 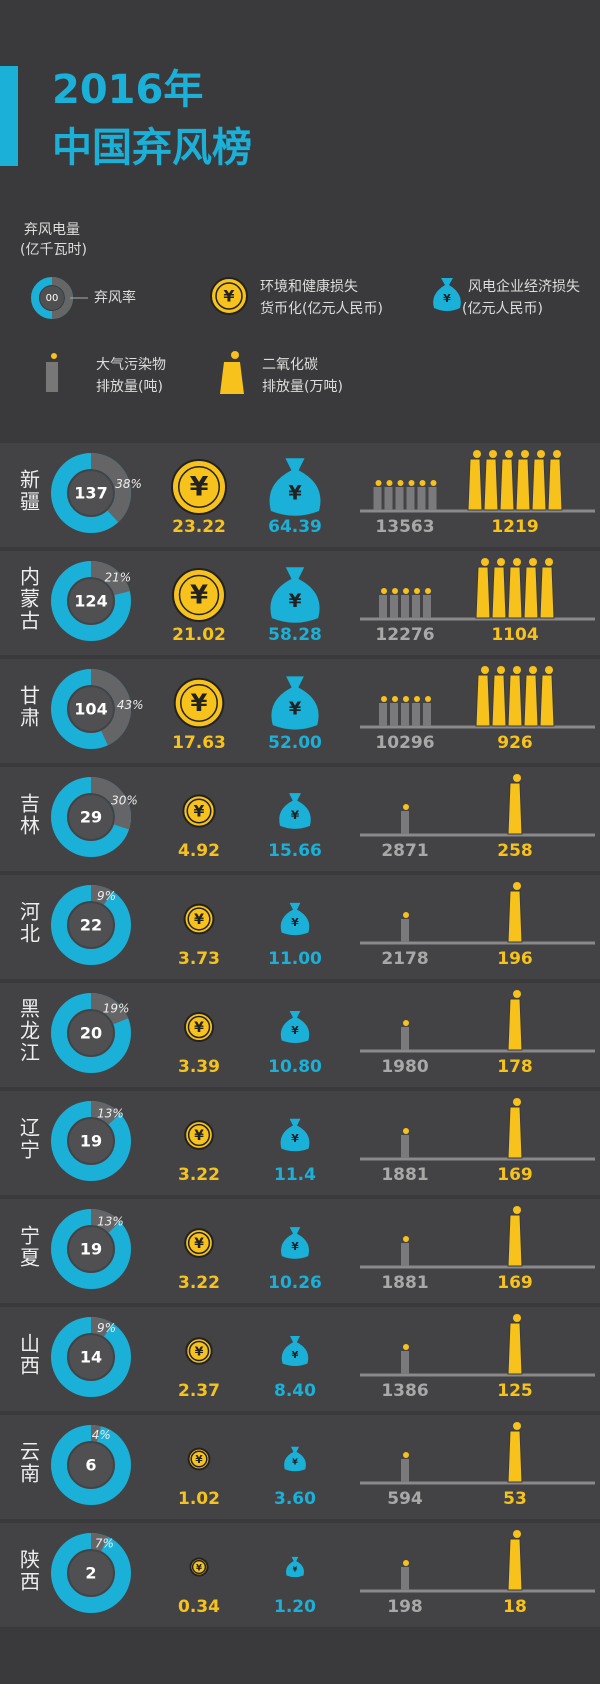 What do you see at coordinates (29, 1031) in the screenshot?
I see `province: 黑龙江` at bounding box center [29, 1031].